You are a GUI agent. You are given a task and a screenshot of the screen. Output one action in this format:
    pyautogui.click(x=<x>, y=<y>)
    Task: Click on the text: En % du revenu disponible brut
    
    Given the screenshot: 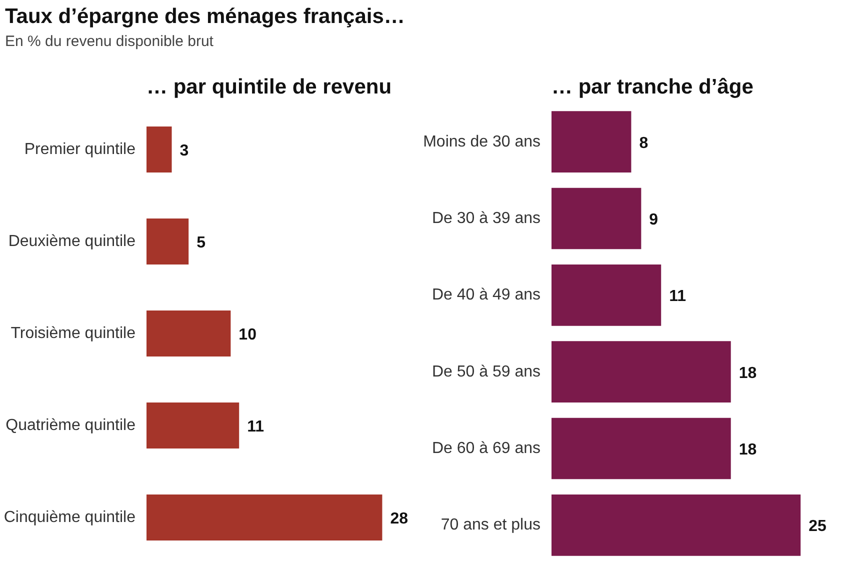 What is the action you would take?
    pyautogui.click(x=109, y=41)
    